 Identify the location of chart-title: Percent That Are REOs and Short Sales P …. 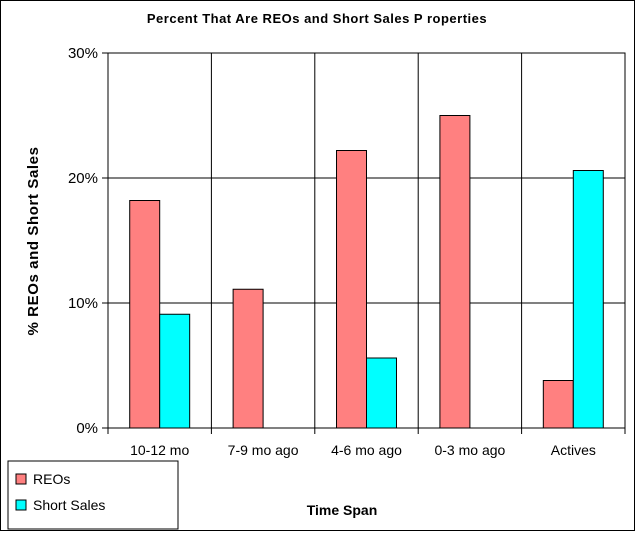
(317, 18).